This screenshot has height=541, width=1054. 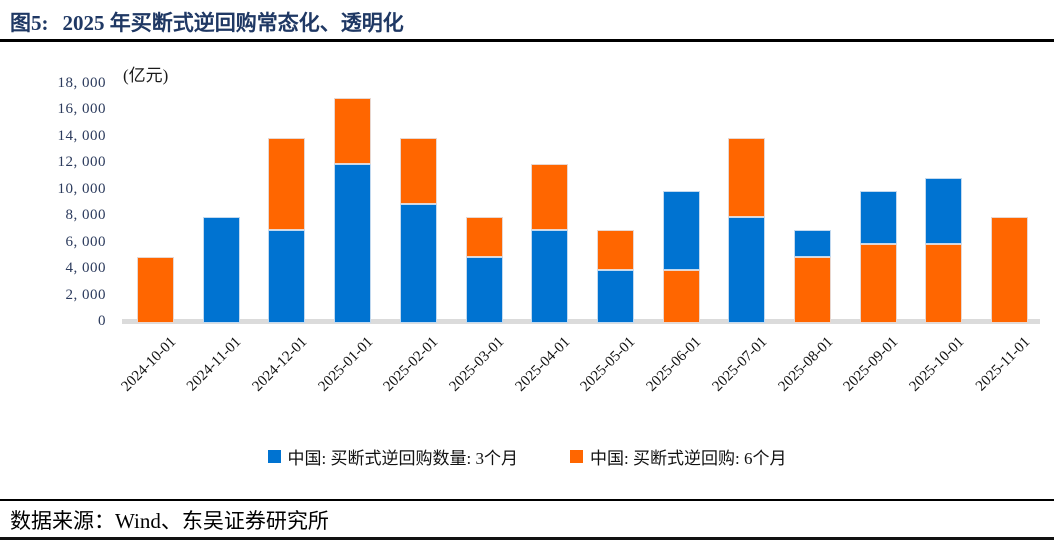 I want to click on figure-title: 2025 年买断式逆回购常态化、透明化, so click(x=233, y=23).